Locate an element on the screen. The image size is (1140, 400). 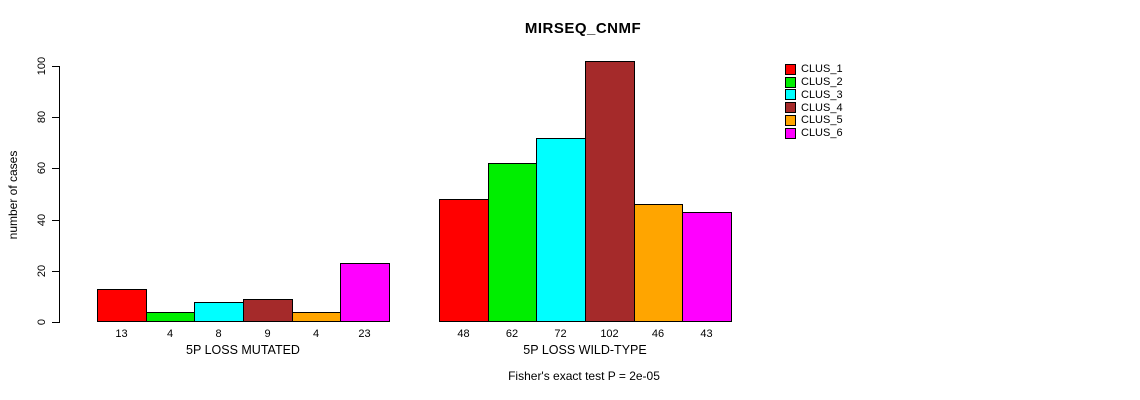
bar-clus_4-mutated is located at coordinates (268, 310).